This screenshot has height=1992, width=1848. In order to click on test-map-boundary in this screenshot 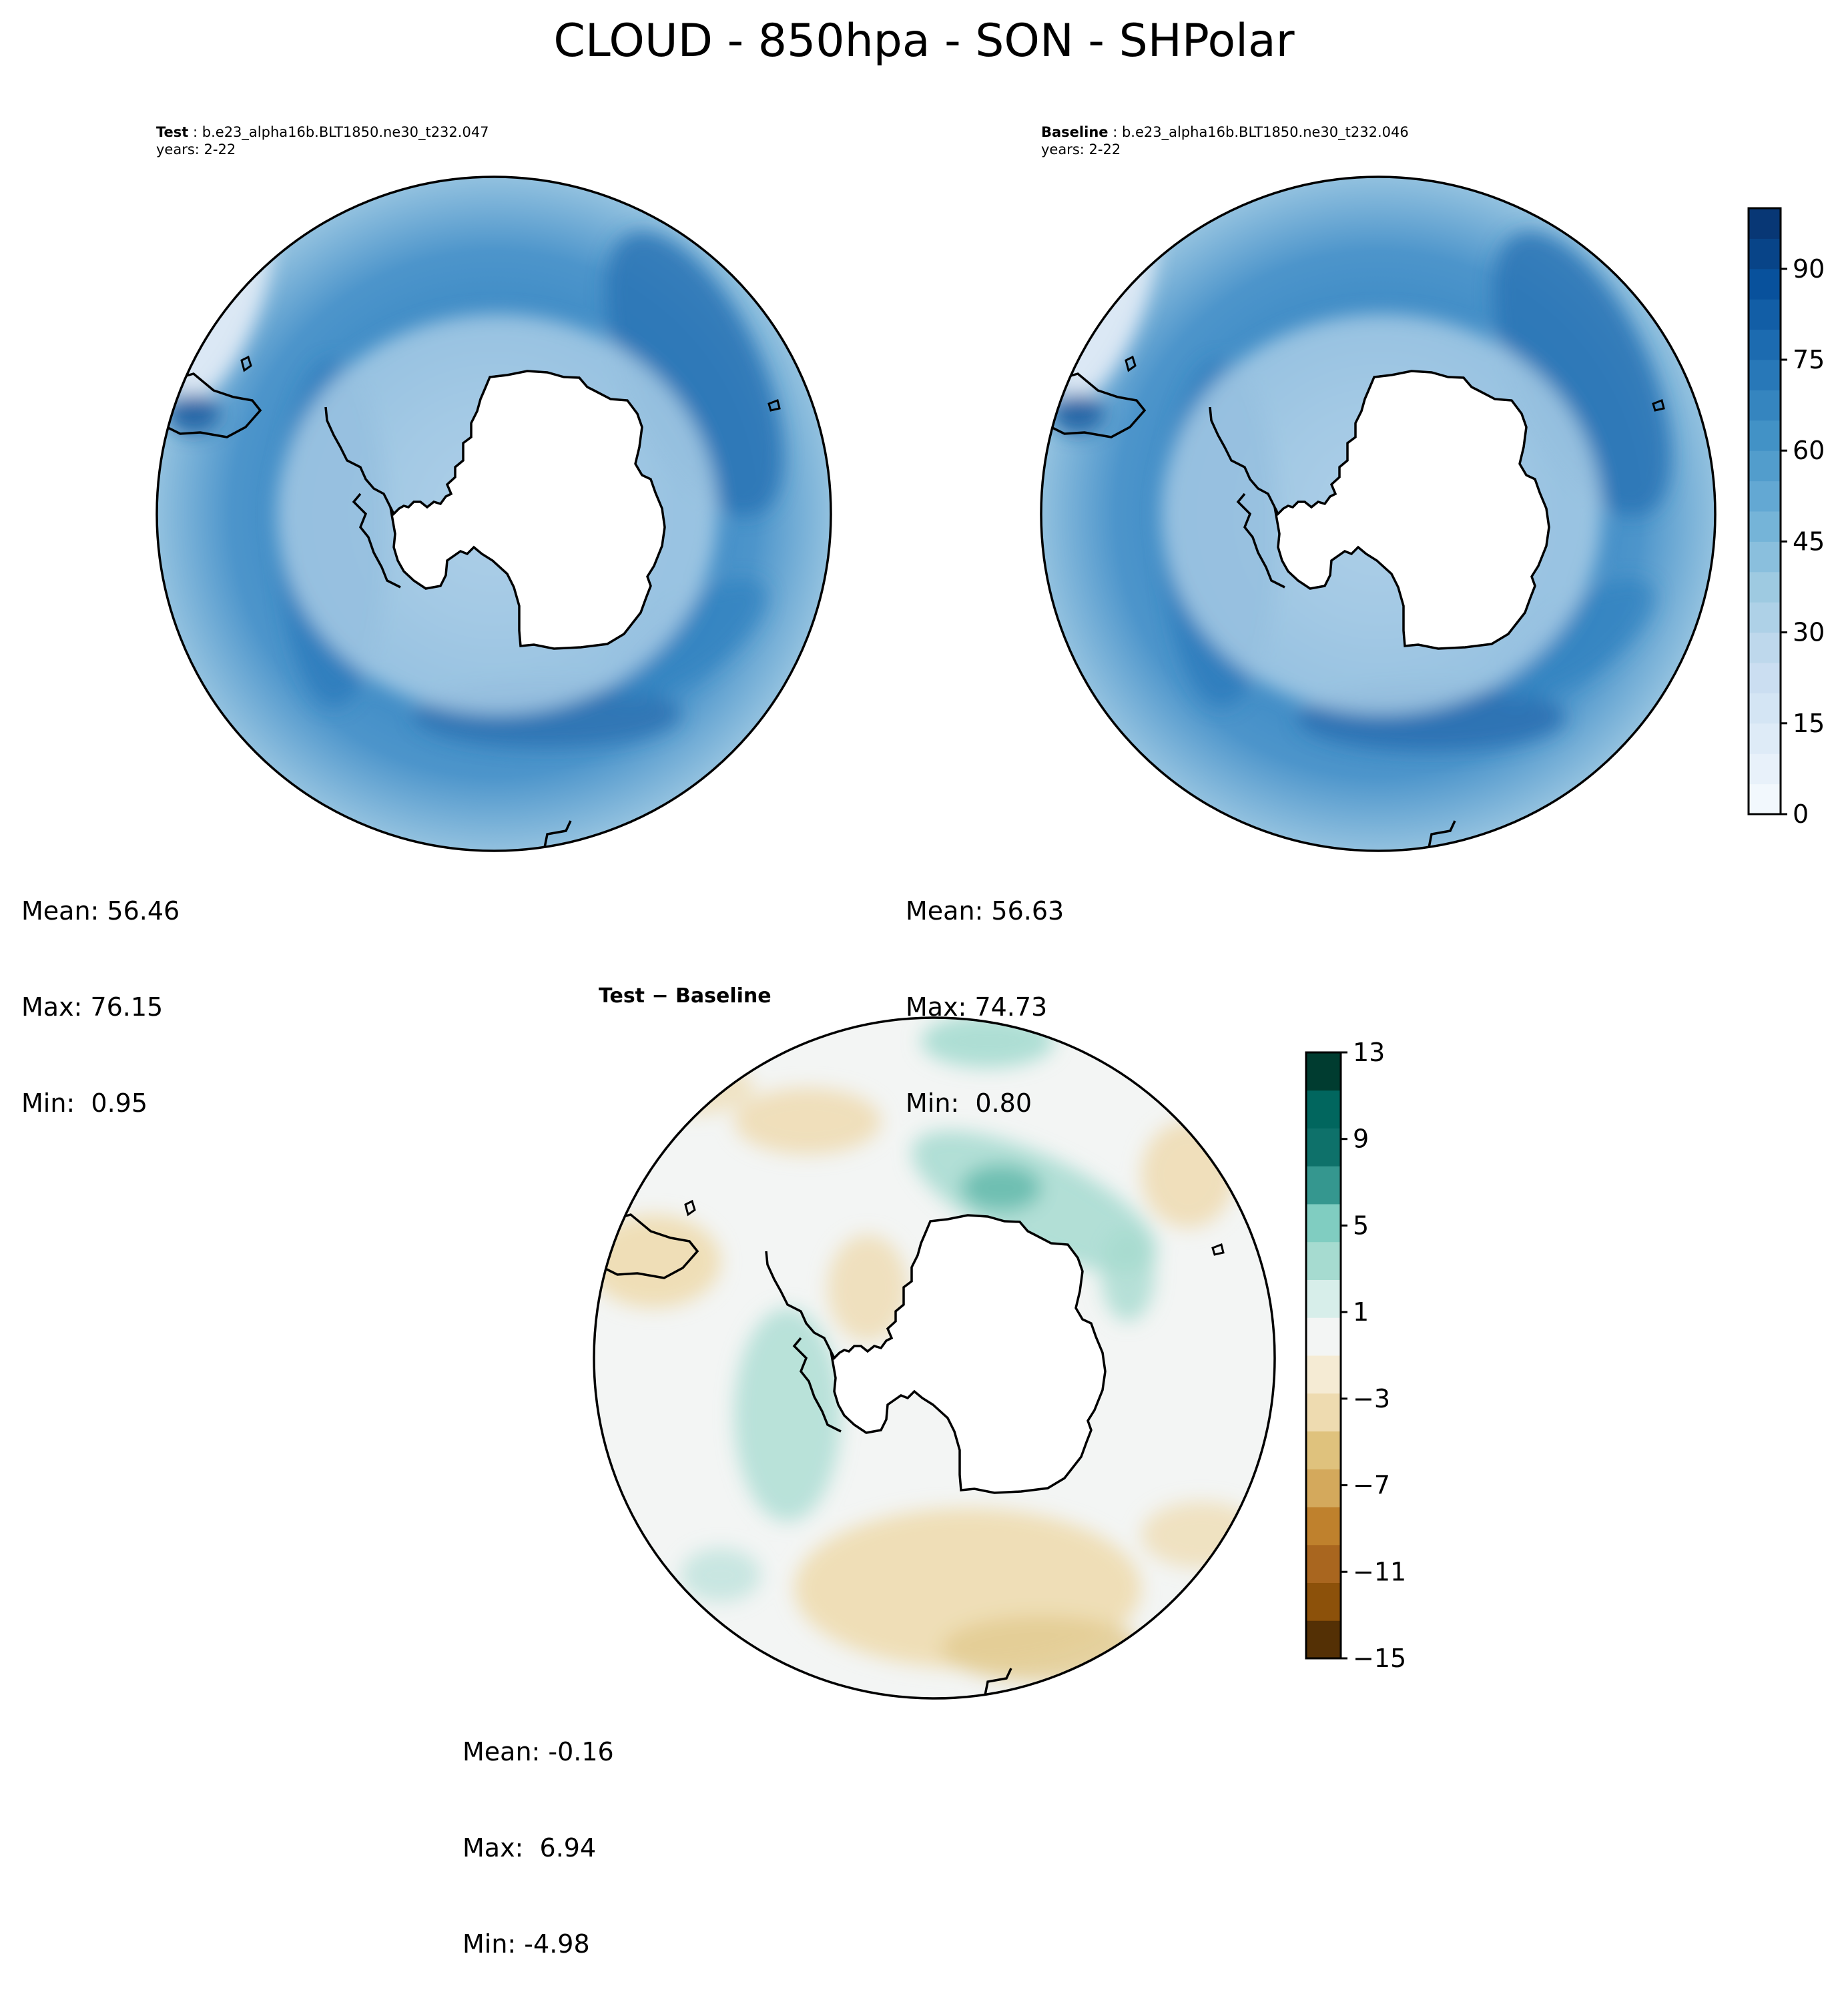, I will do `click(494, 514)`.